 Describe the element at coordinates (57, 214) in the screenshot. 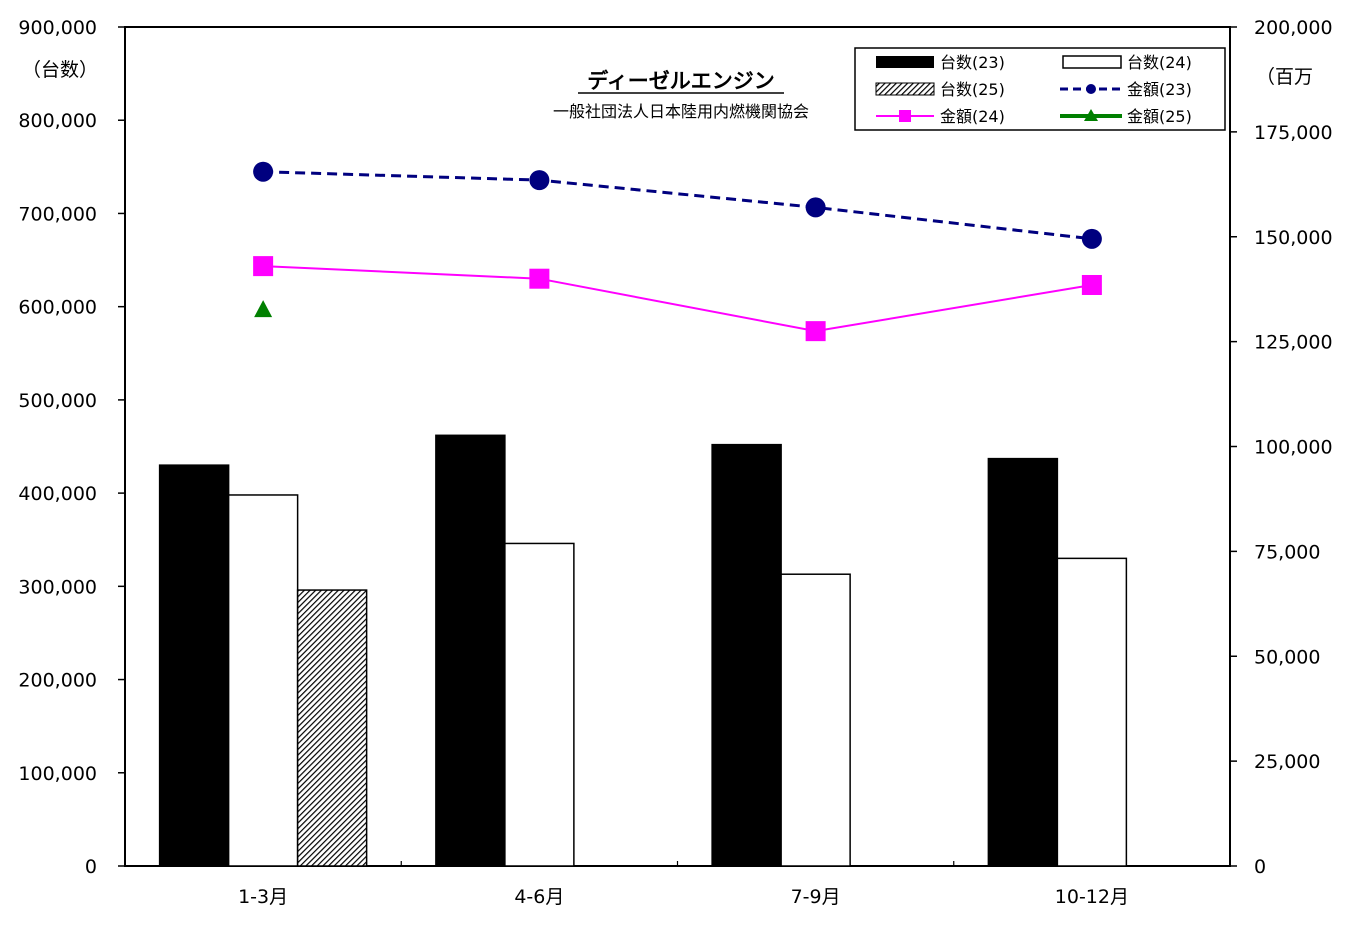

I see `left-tick-label: 700,000` at that location.